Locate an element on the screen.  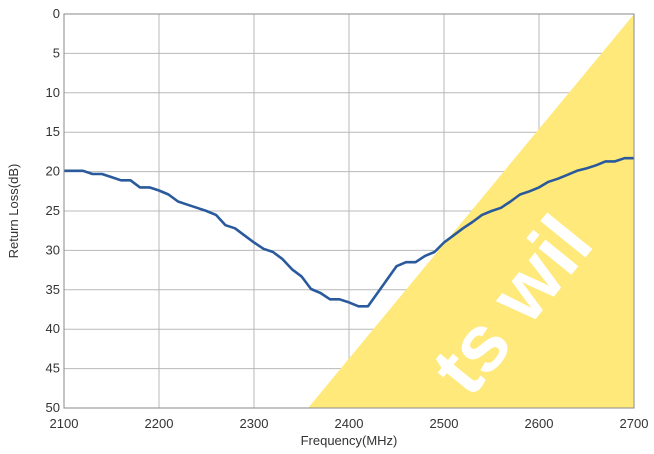
y-tick-label: 5 is located at coordinates (56, 52).